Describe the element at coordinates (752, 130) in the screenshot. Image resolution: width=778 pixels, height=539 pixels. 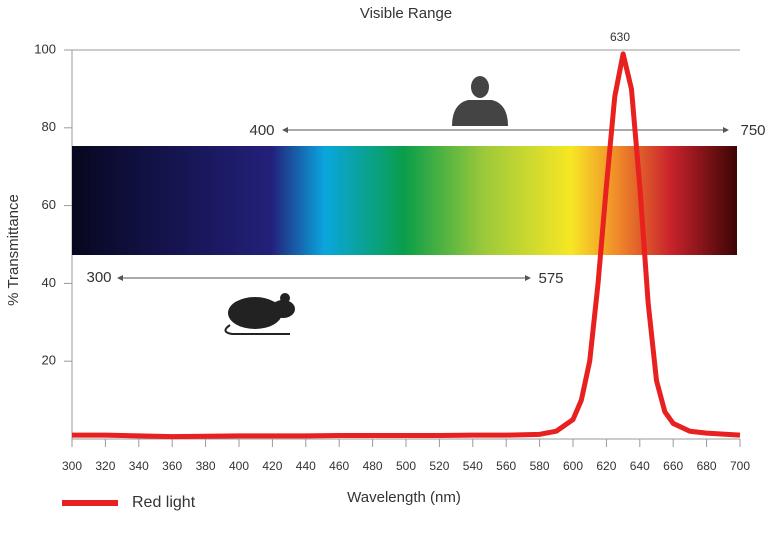
I see `annotation: 750` at that location.